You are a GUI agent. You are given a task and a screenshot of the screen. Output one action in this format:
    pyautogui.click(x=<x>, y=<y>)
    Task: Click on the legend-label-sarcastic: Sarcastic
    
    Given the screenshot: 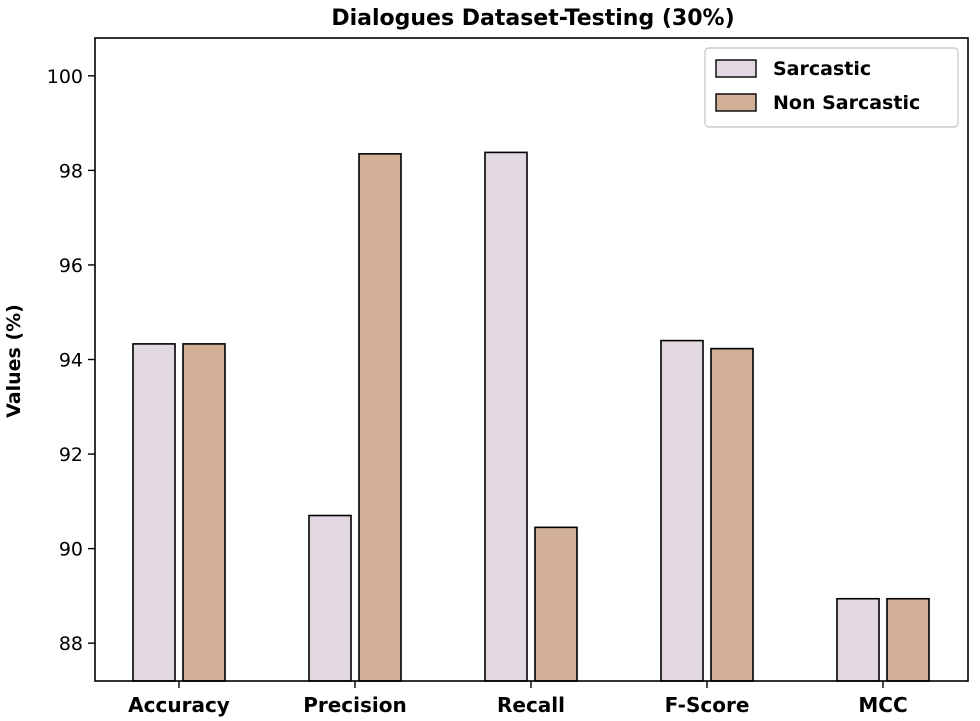 What is the action you would take?
    pyautogui.click(x=822, y=69)
    